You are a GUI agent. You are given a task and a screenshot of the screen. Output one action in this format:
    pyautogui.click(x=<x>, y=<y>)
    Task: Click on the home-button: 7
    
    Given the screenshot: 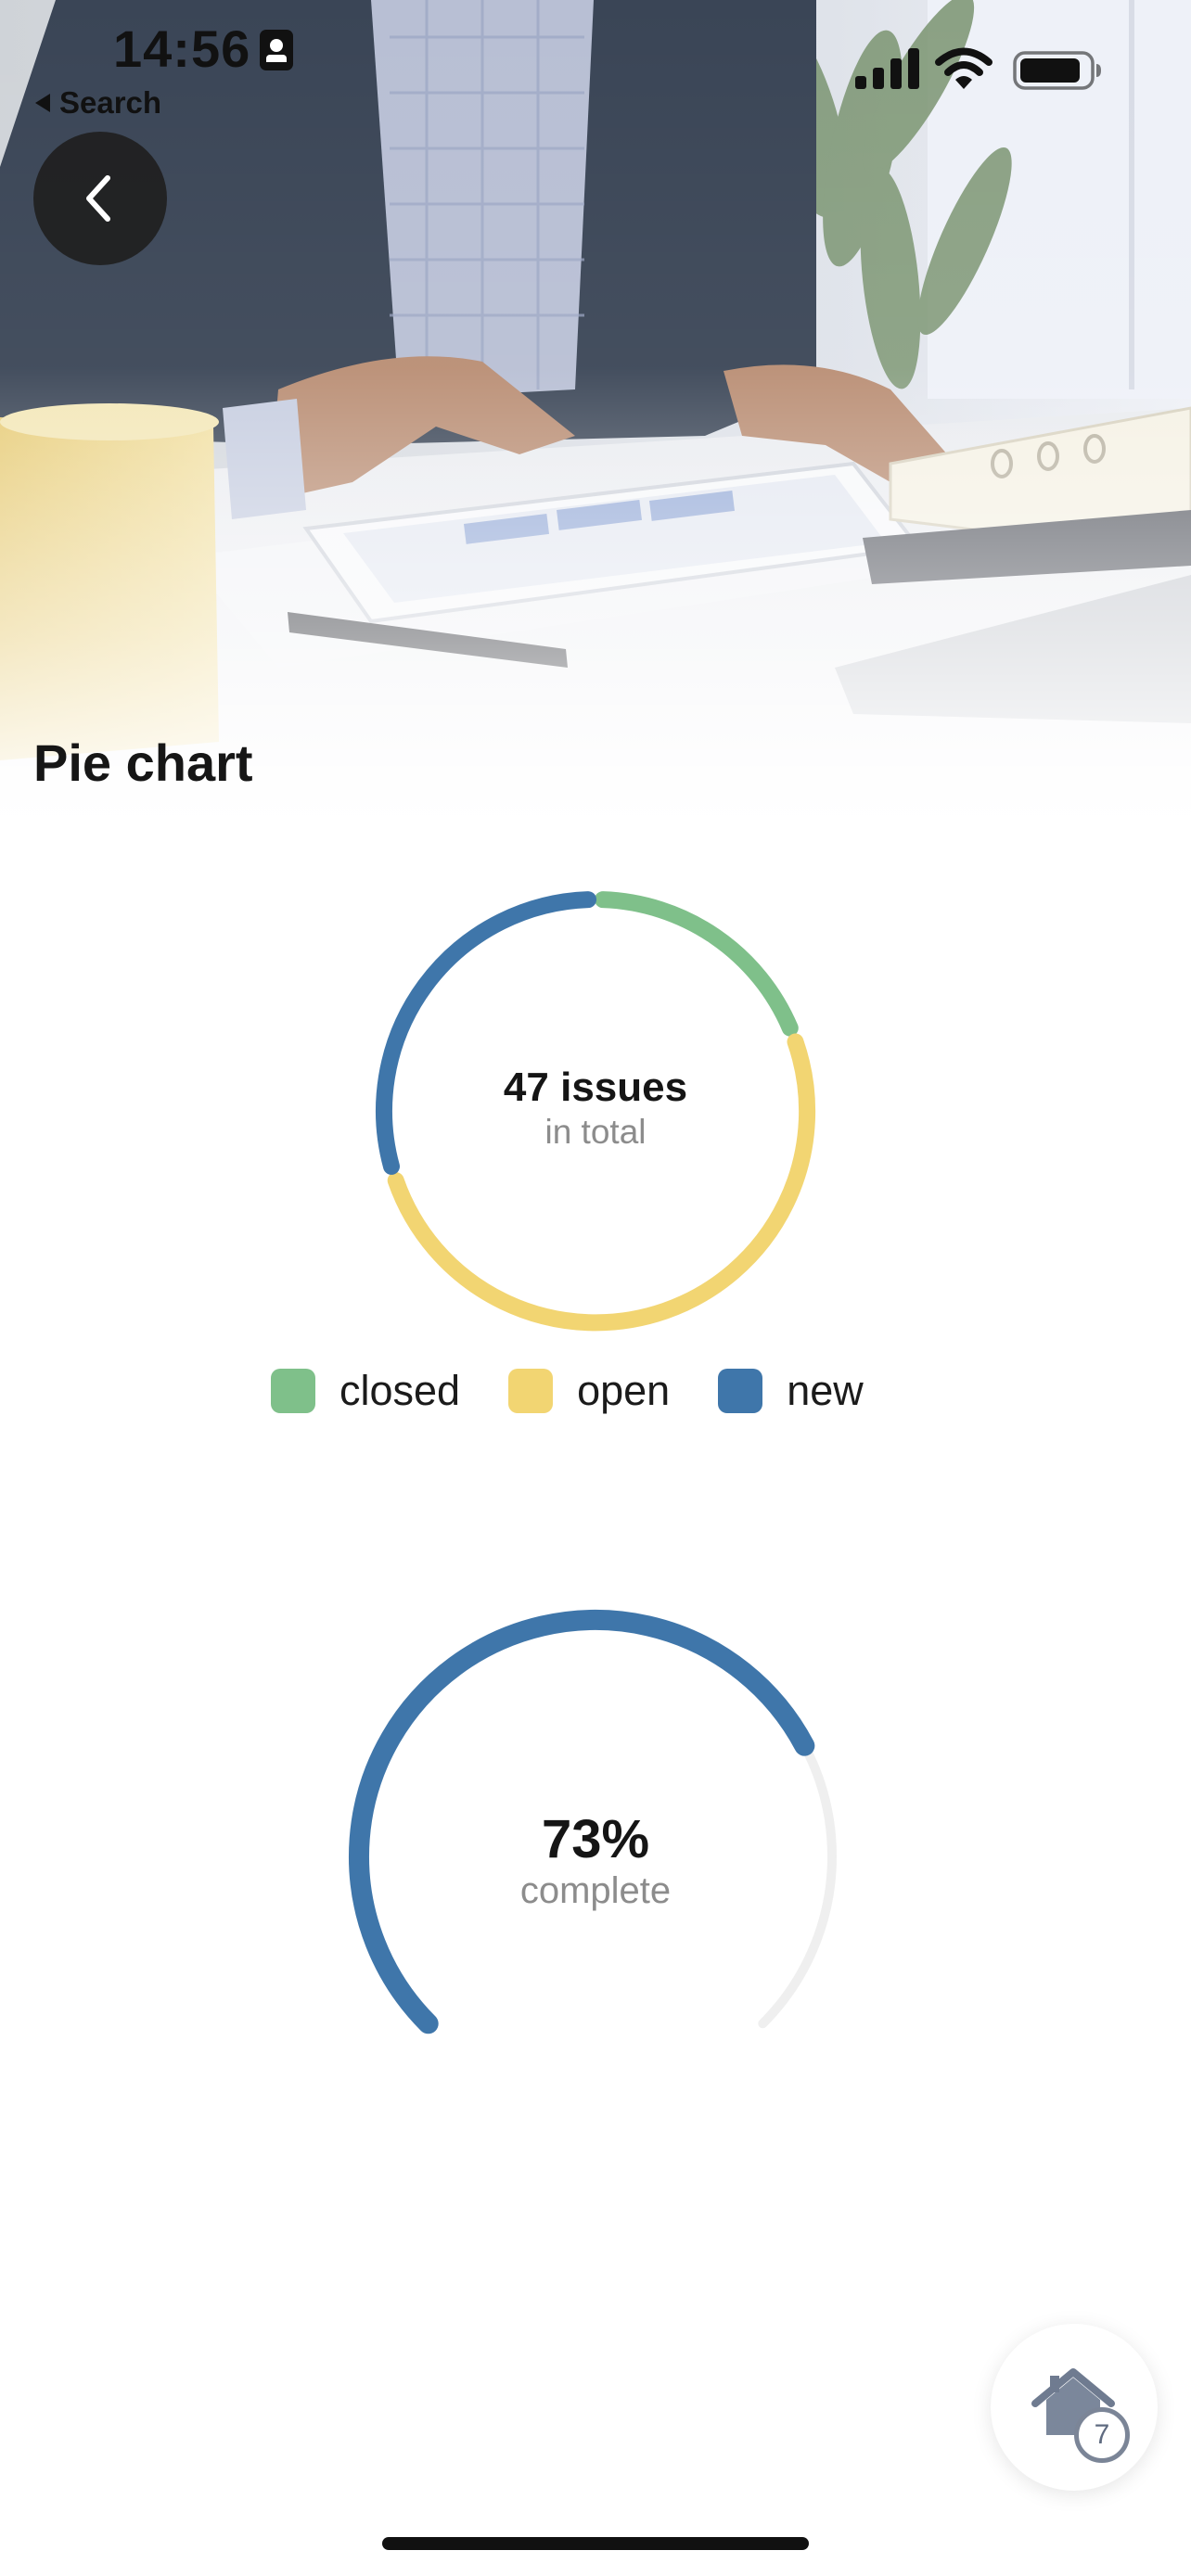 What is the action you would take?
    pyautogui.click(x=1074, y=2407)
    